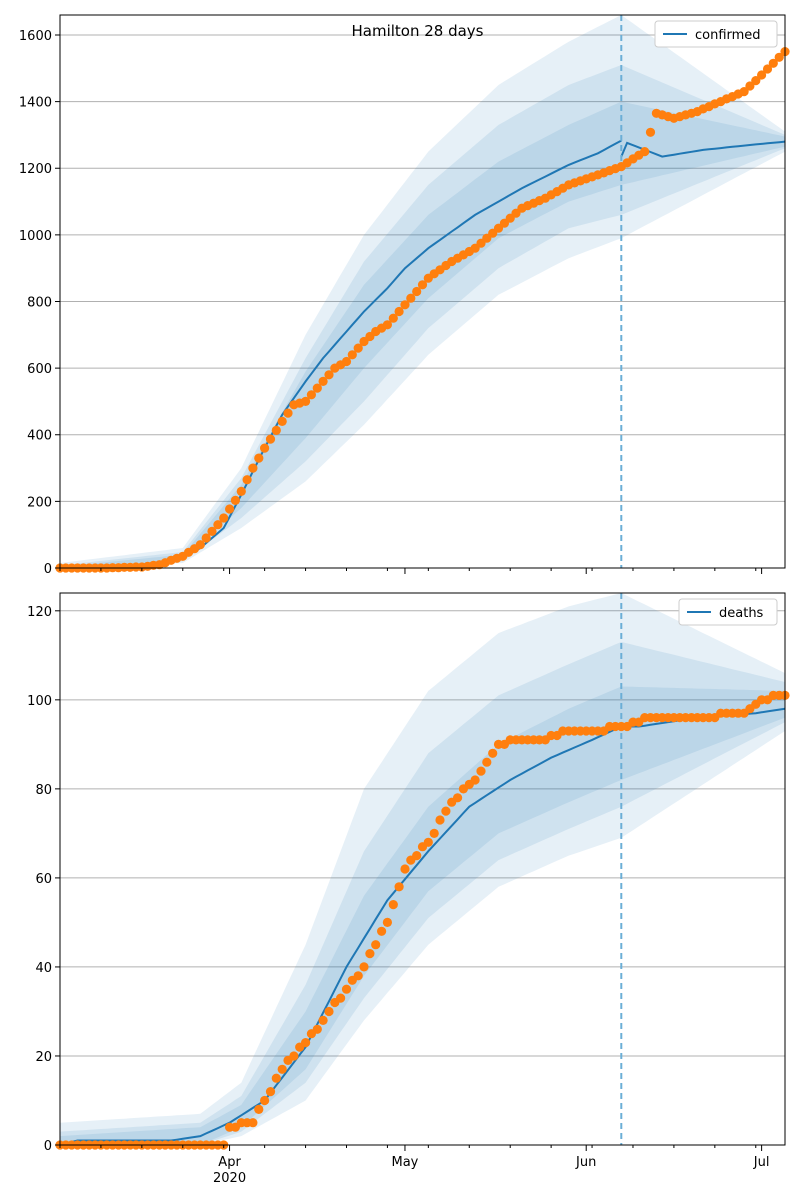 The width and height of the screenshot is (800, 1200). Describe the element at coordinates (35, 103) in the screenshot. I see `y-tick-label: 1400` at that location.